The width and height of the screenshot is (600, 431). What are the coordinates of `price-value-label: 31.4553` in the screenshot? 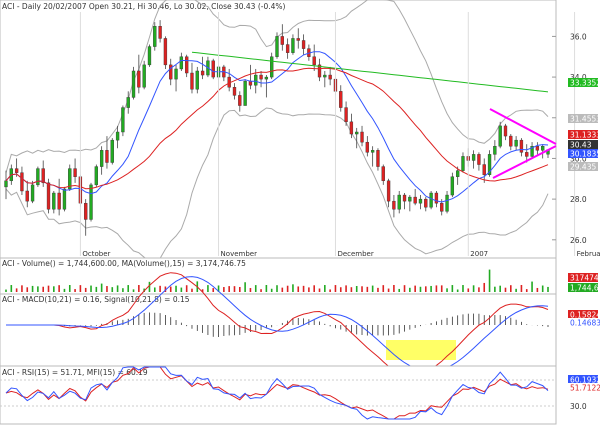 It's located at (585, 119).